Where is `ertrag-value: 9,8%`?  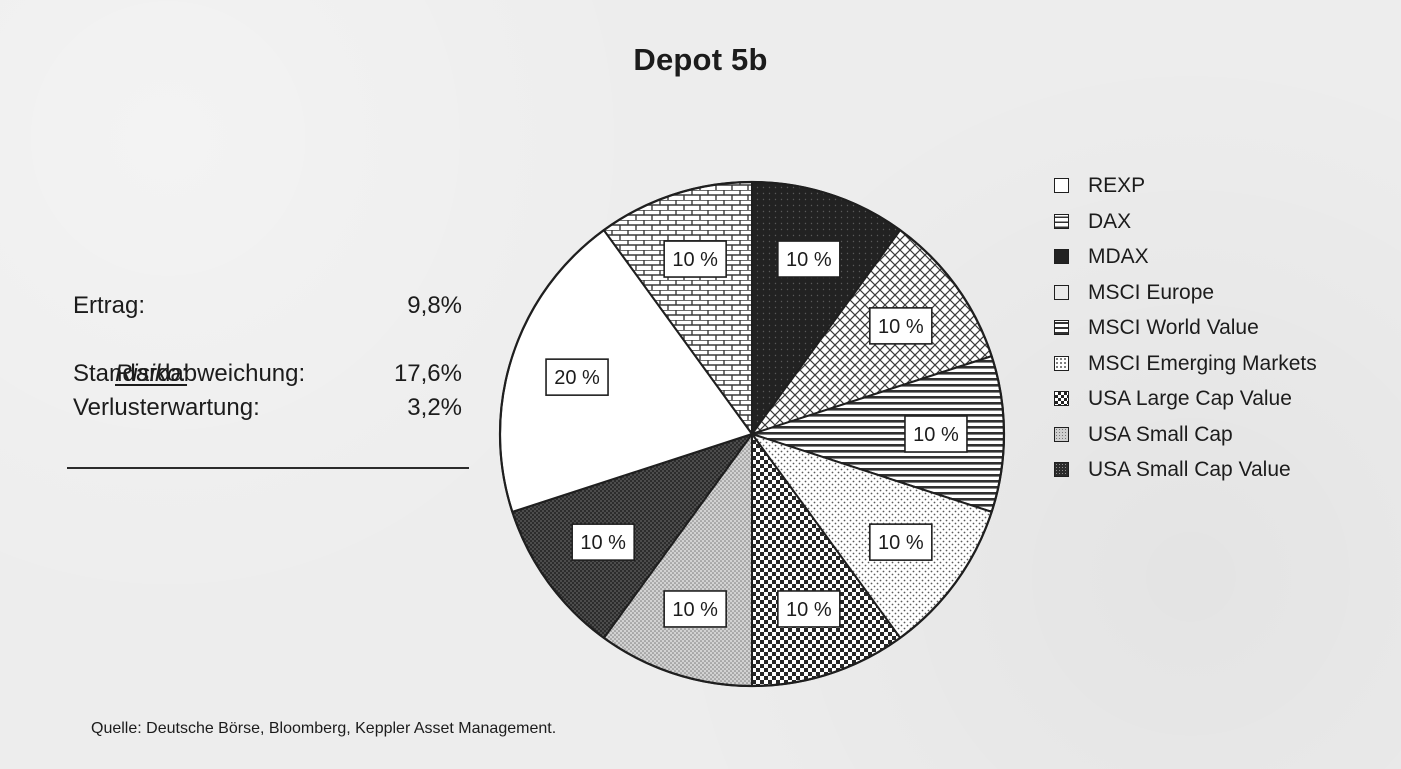 ertrag-value: 9,8% is located at coordinates (434, 305).